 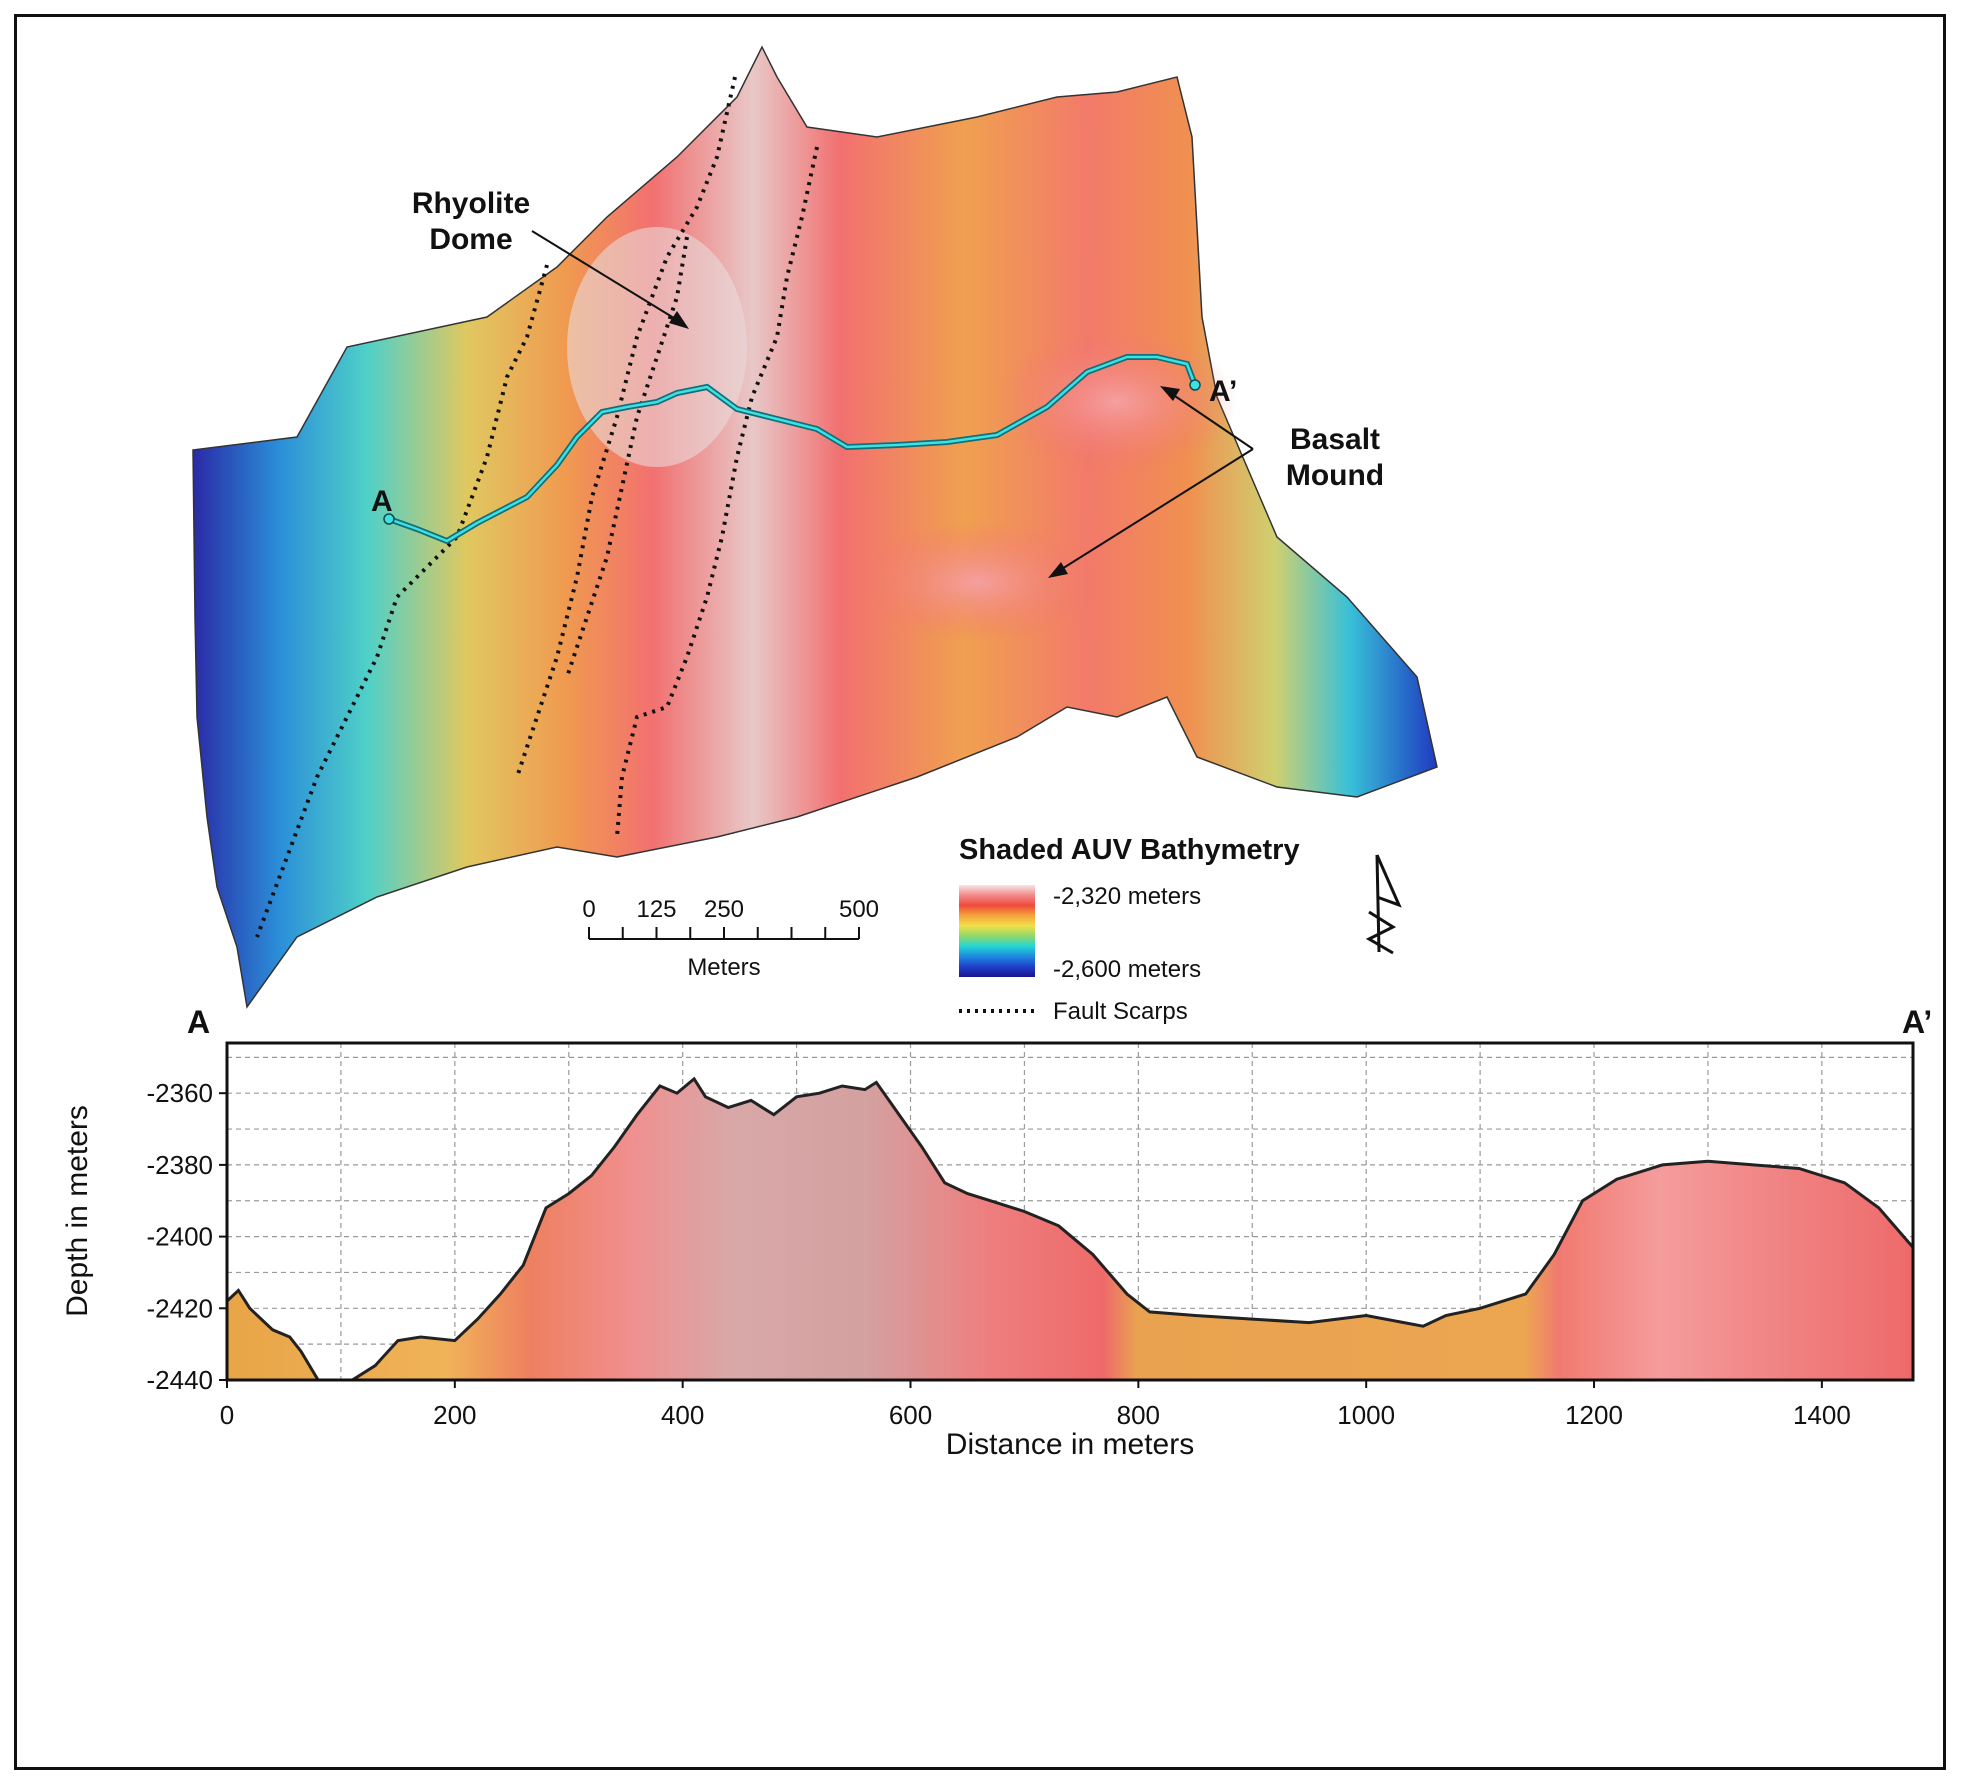 I want to click on profile-y-ticks: -2360 -2380 -2400 -2420 -2440, so click(x=187, y=1236).